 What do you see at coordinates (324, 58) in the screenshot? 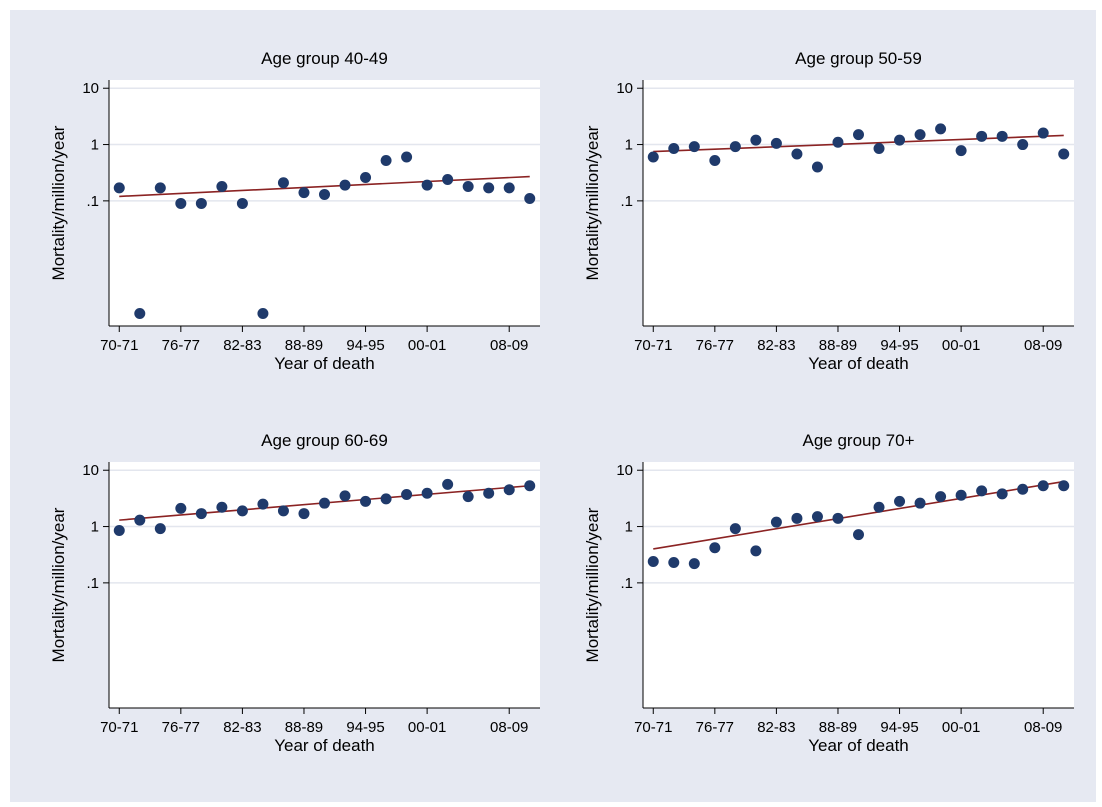
I see `panel-title: Age group 40-49` at bounding box center [324, 58].